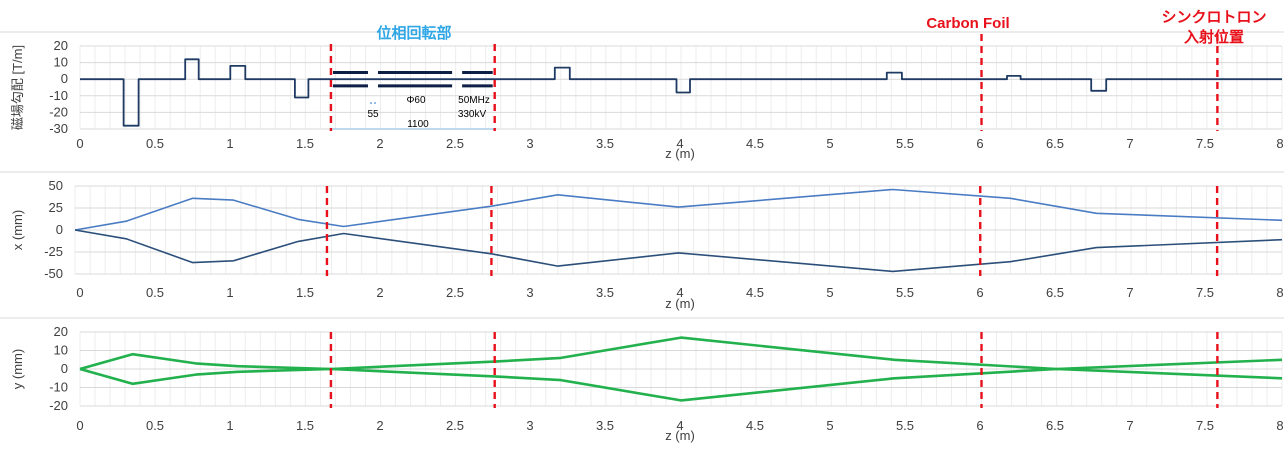 The width and height of the screenshot is (1284, 450). What do you see at coordinates (56, 185) in the screenshot?
I see `y-tick-label: 50` at bounding box center [56, 185].